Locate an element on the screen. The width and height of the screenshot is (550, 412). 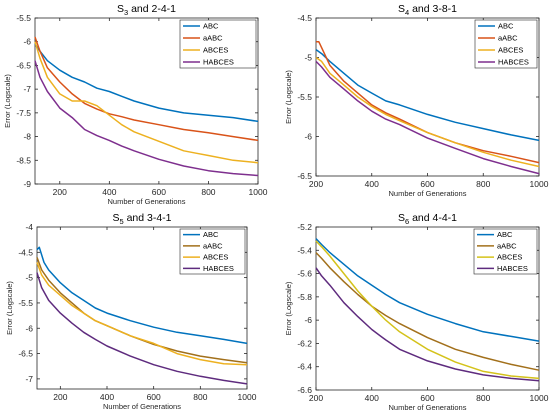
y-tick-label: -8 is located at coordinates (27, 137).